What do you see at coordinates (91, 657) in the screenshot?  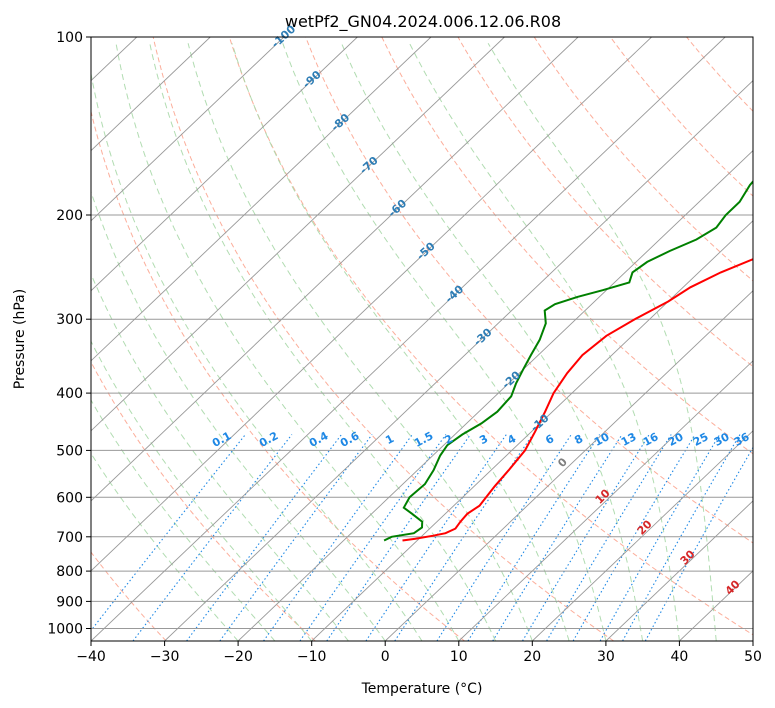 I see `x-tick-label: −40` at bounding box center [91, 657].